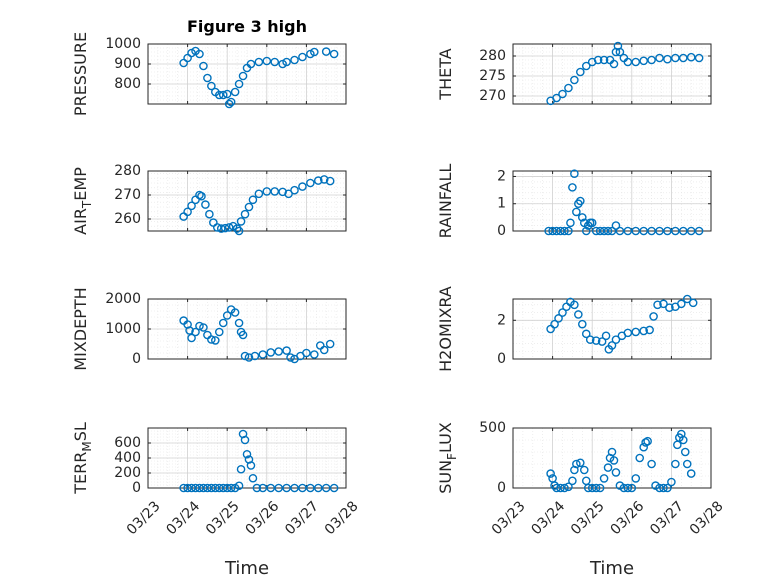 The height and width of the screenshot is (583, 778). I want to click on y-axis-label: RAINFALL, so click(445, 201).